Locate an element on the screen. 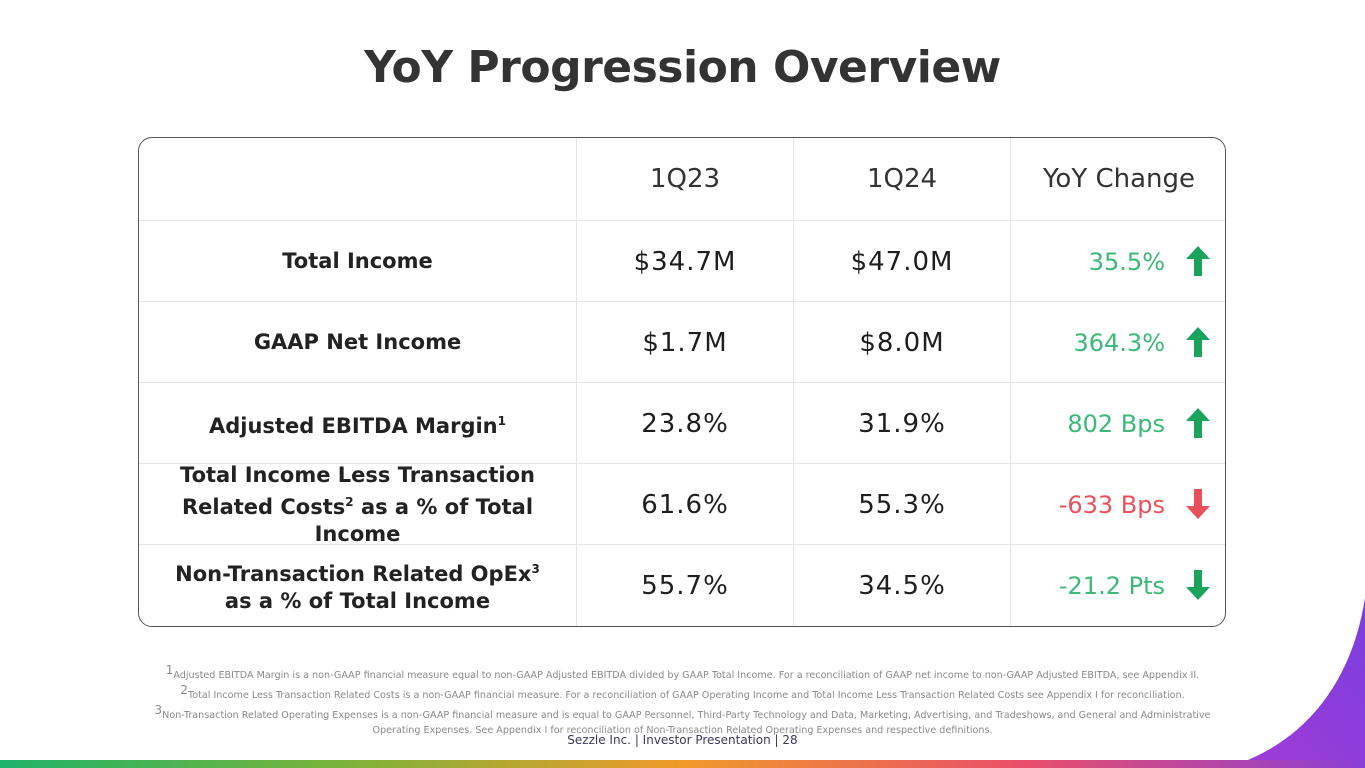 The width and height of the screenshot is (1365, 768). value-1q24: $8.0M is located at coordinates (901, 342).